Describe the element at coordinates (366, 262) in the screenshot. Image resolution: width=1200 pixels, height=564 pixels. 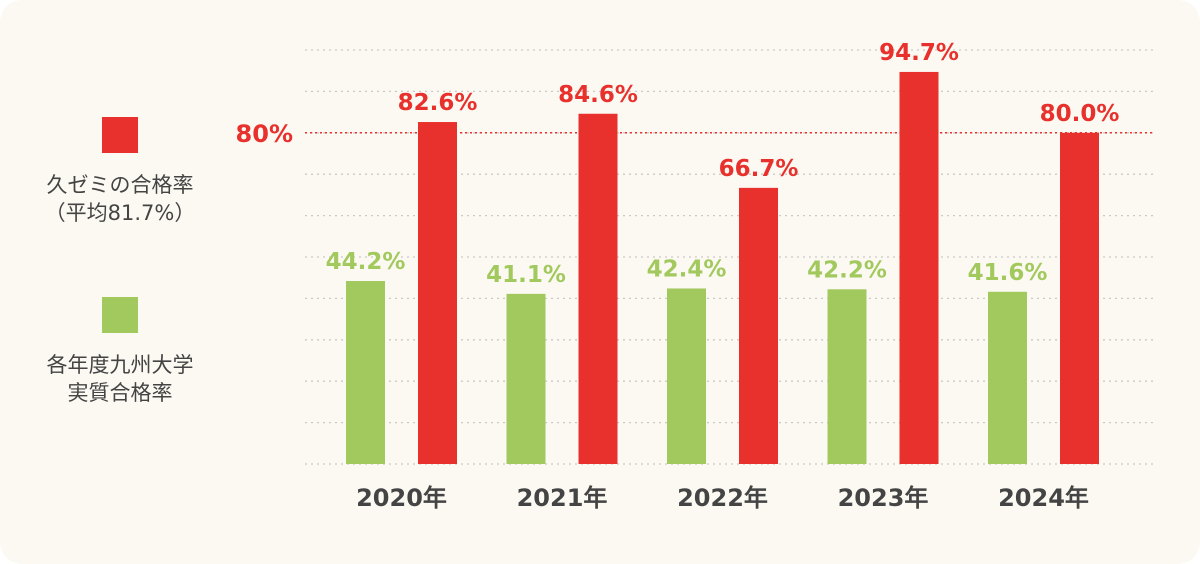
I see `data-label-university: 44.2%` at that location.